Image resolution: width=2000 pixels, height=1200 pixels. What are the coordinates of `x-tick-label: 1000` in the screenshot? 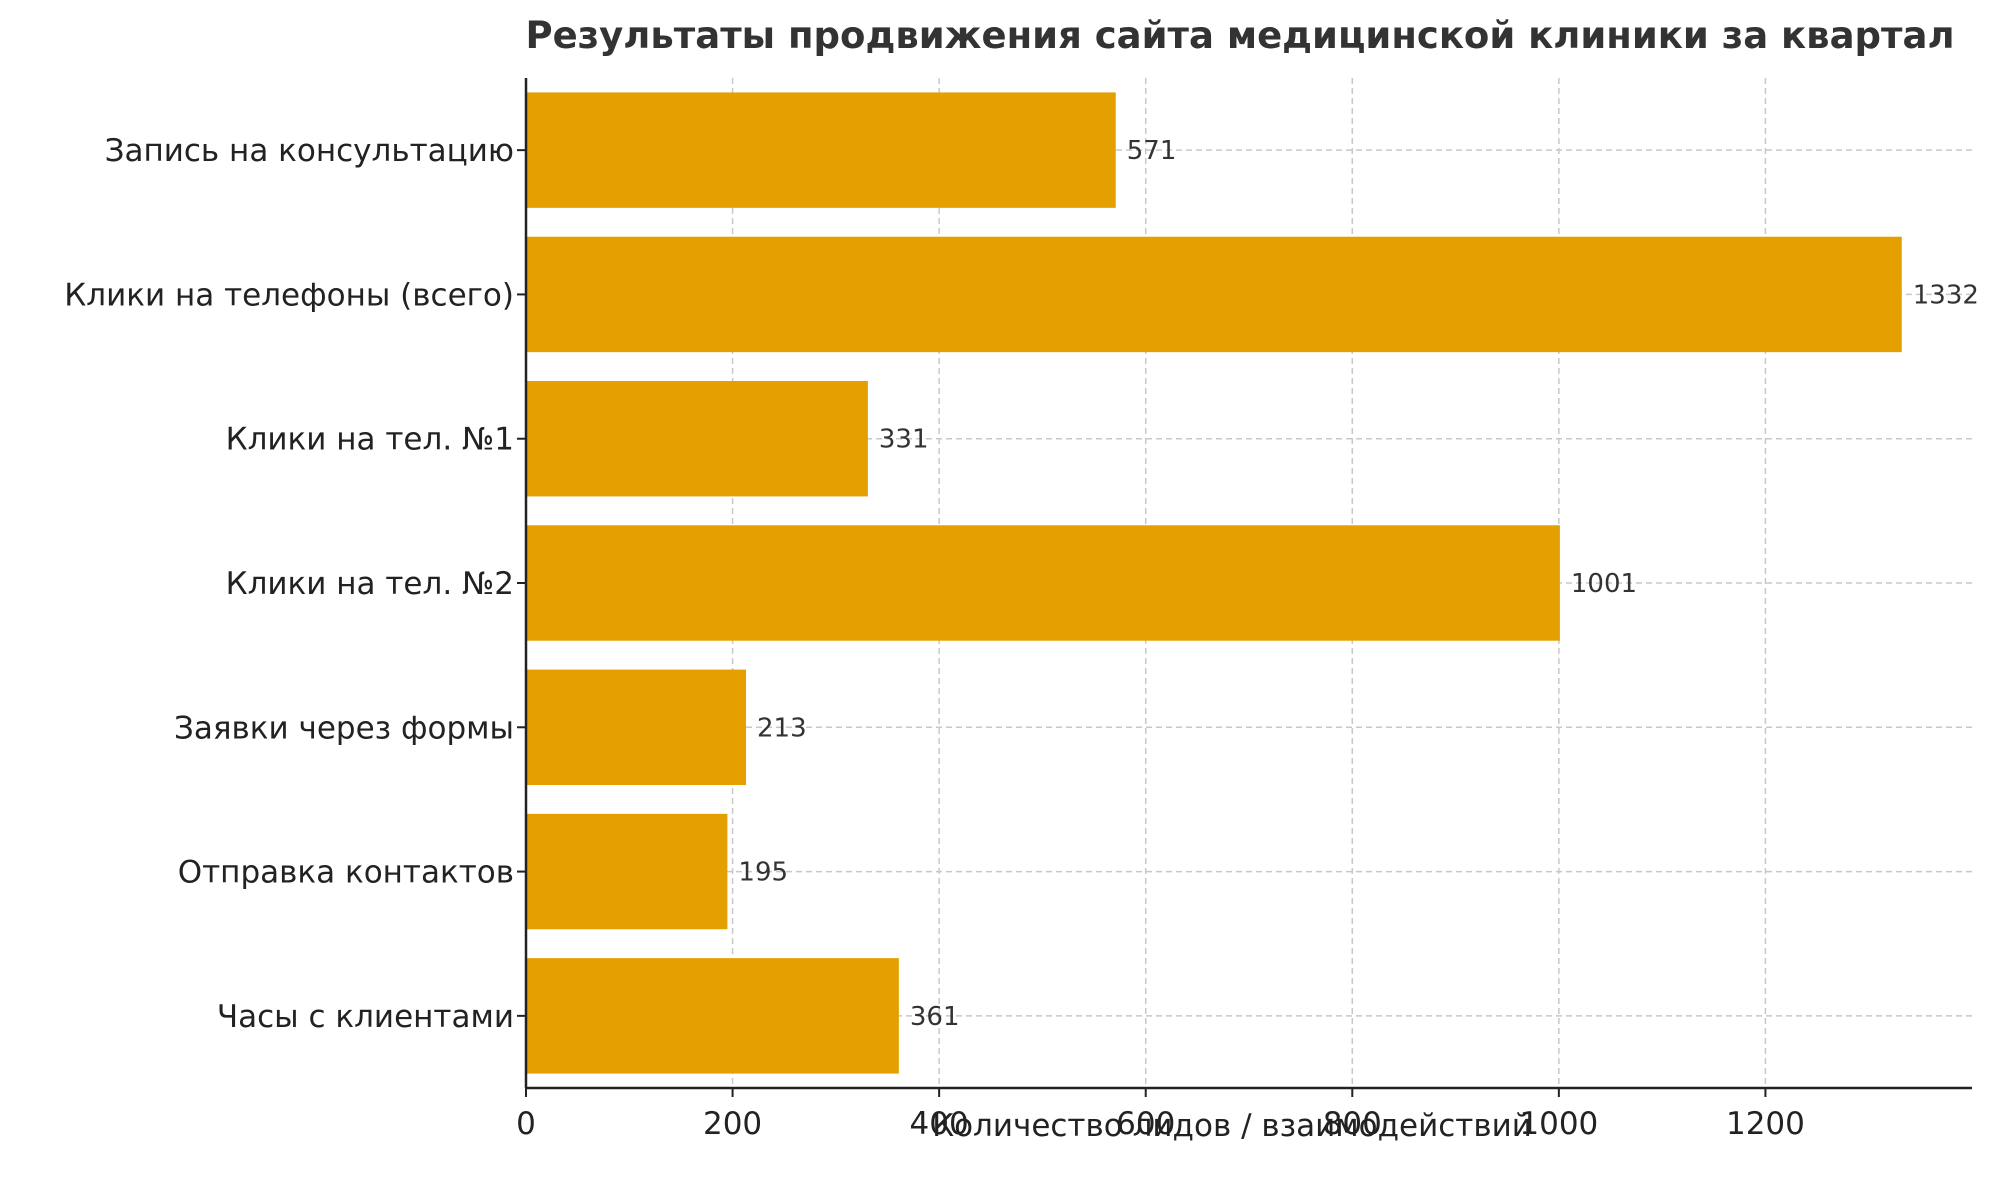 It's located at (1558, 1124).